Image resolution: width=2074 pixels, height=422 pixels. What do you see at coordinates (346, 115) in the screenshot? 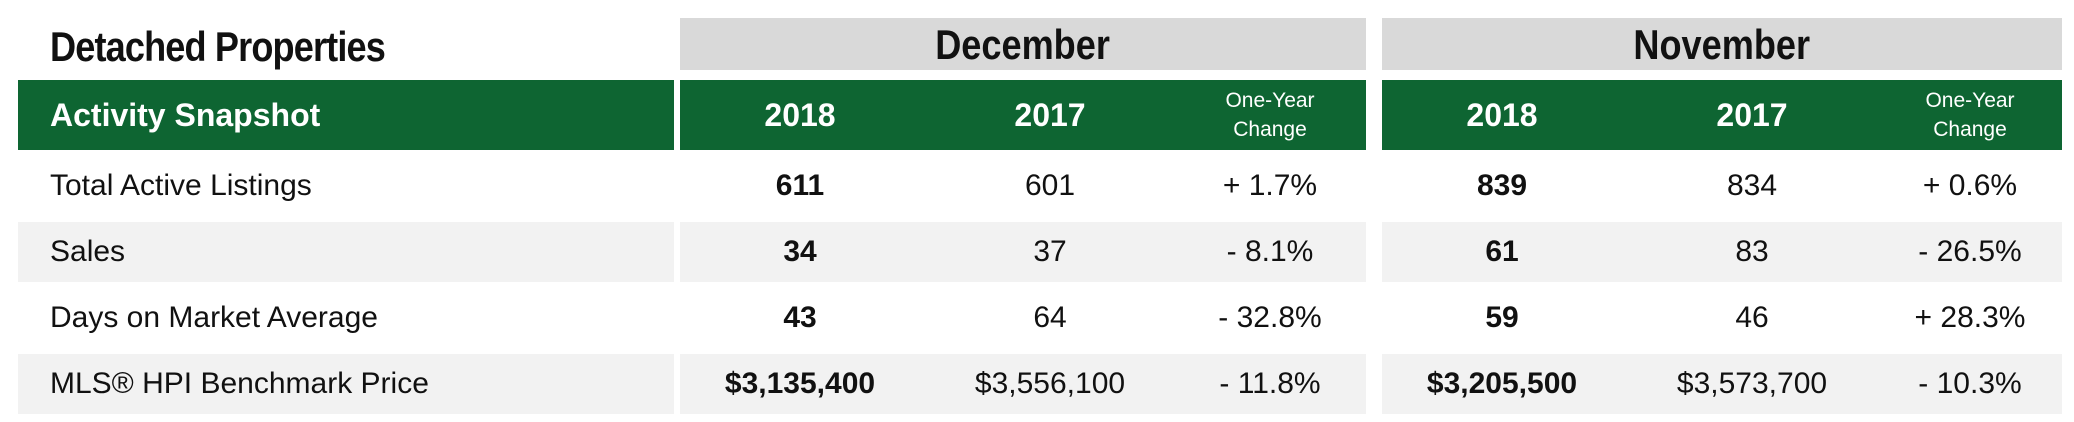
I see `snapshot-header: Activity Snapshot` at bounding box center [346, 115].